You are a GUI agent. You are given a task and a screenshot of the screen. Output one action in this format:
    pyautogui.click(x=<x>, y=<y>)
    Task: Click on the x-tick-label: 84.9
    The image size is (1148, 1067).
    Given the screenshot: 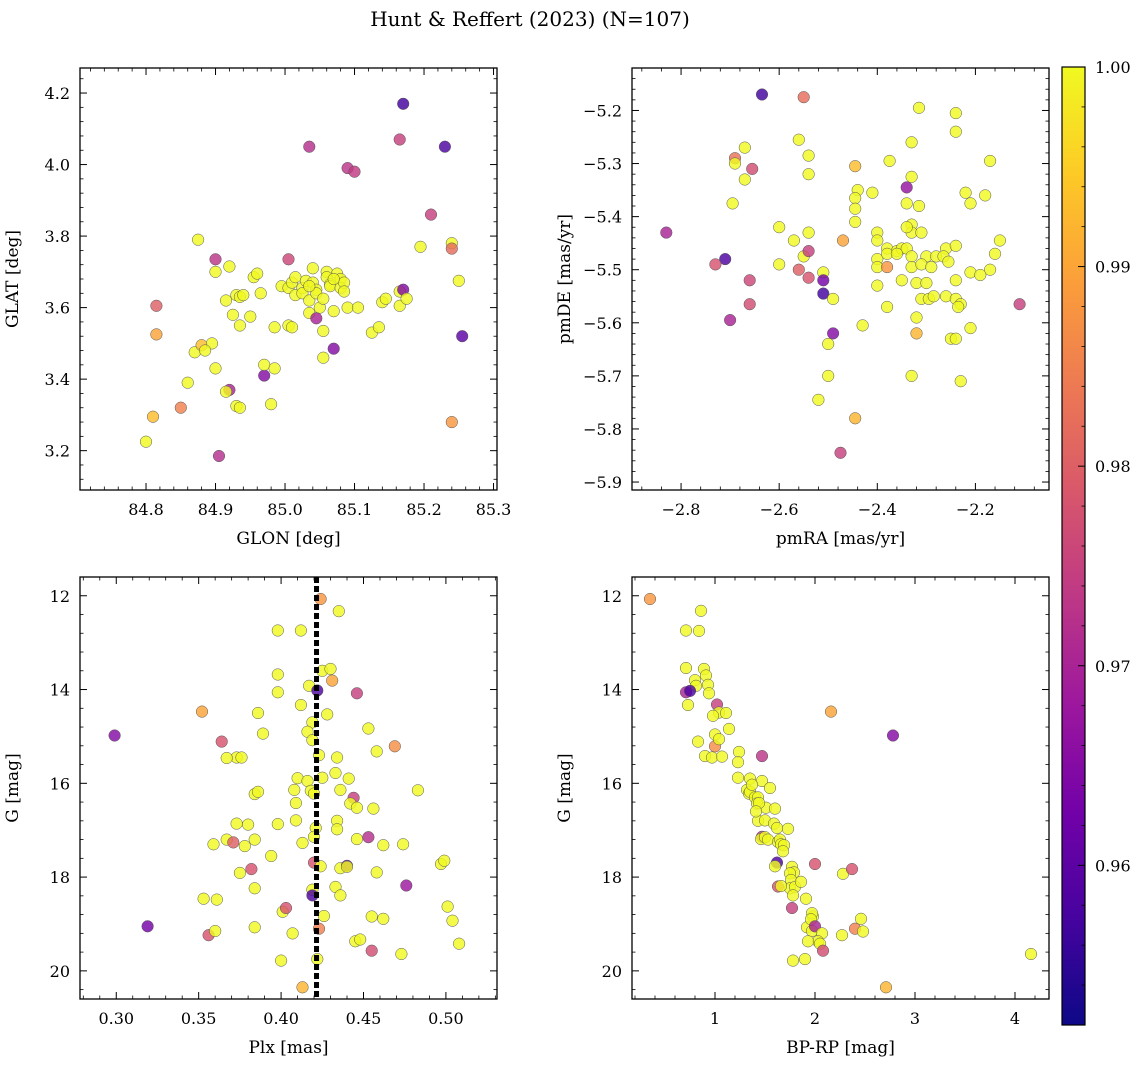 What is the action you would take?
    pyautogui.click(x=216, y=509)
    